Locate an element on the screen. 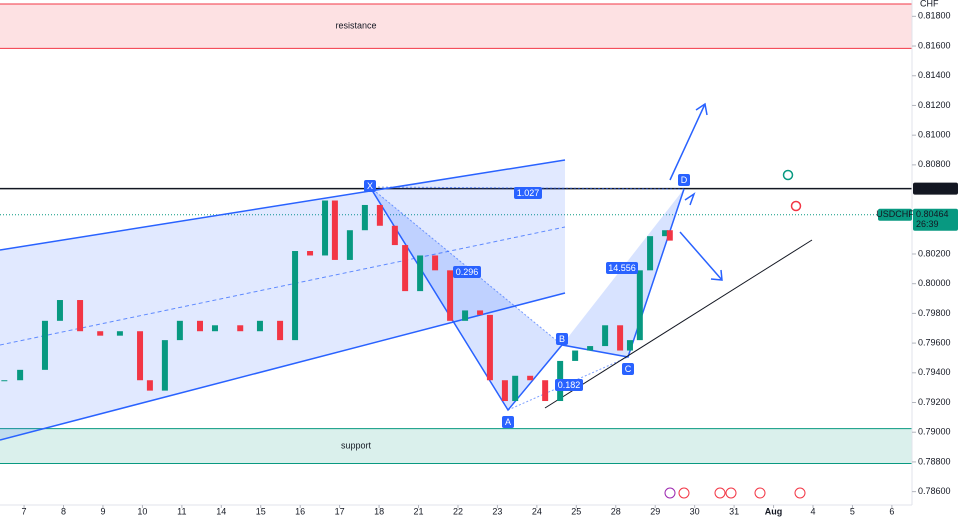 This screenshot has width=958, height=520. price-badge is located at coordinates (935, 219).